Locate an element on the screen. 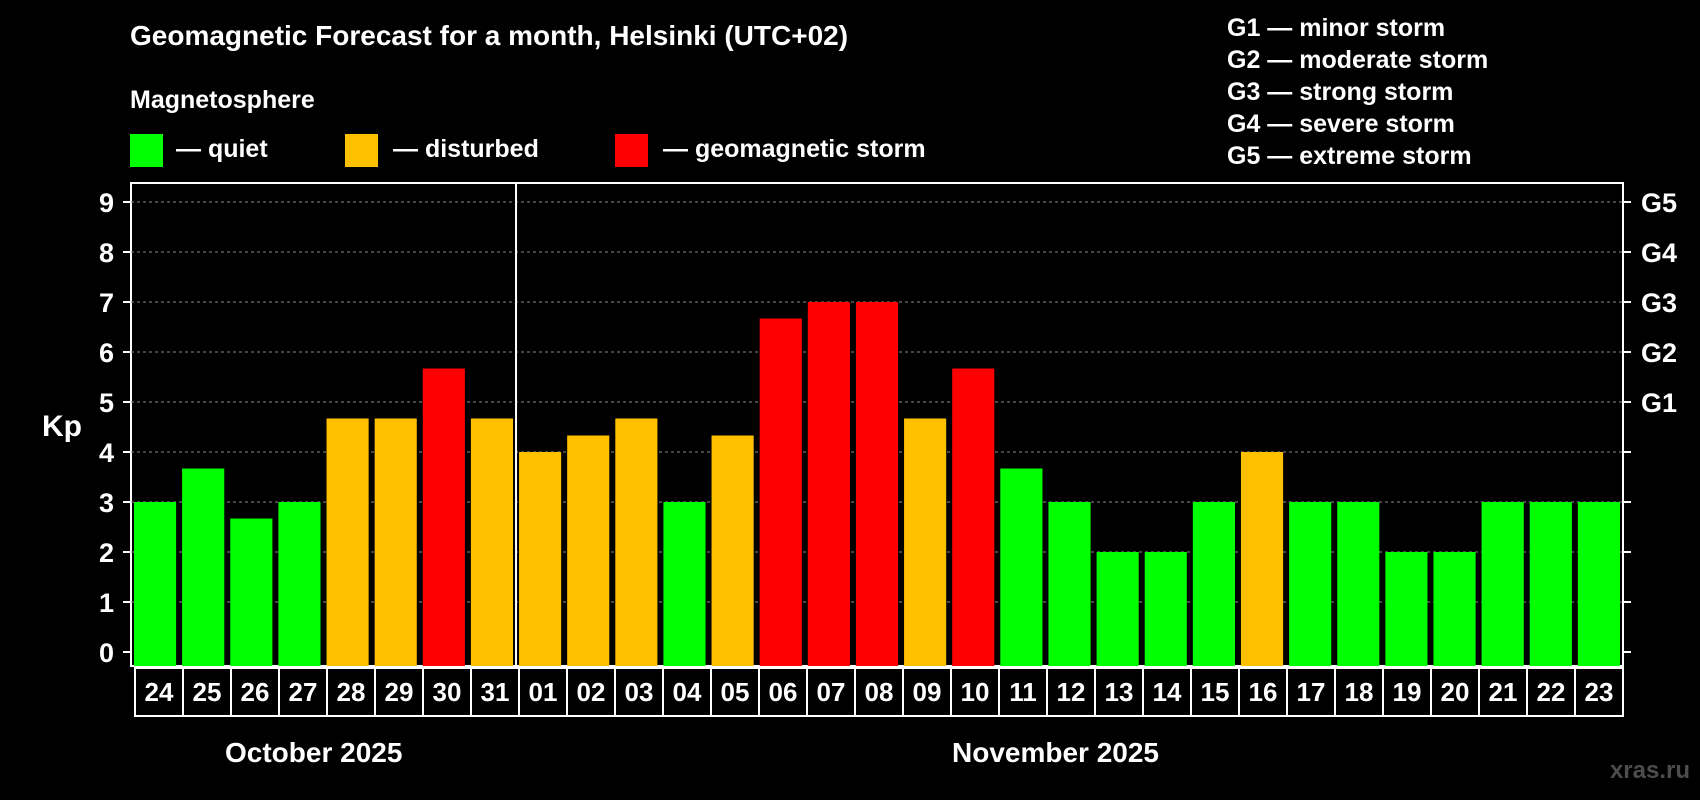 This screenshot has height=800, width=1700. right-axis-label: G3 is located at coordinates (1659, 303).